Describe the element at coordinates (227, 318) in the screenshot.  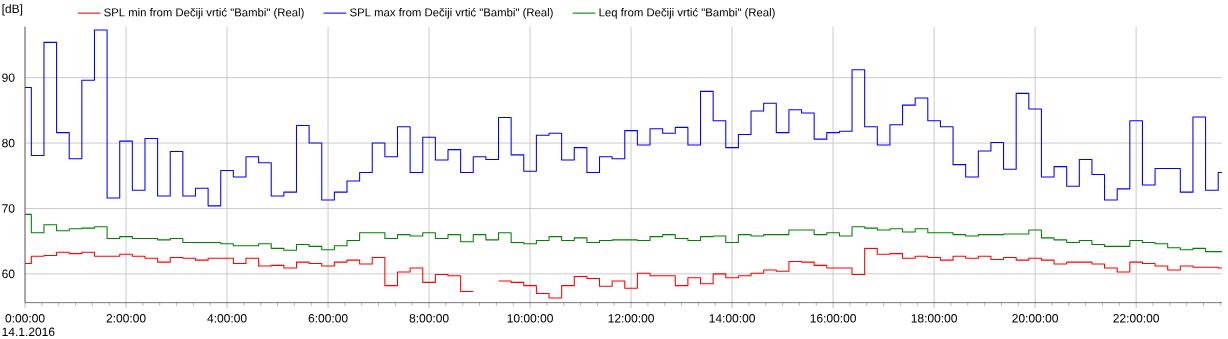
I see `x-tick-label: 4:00:00` at that location.